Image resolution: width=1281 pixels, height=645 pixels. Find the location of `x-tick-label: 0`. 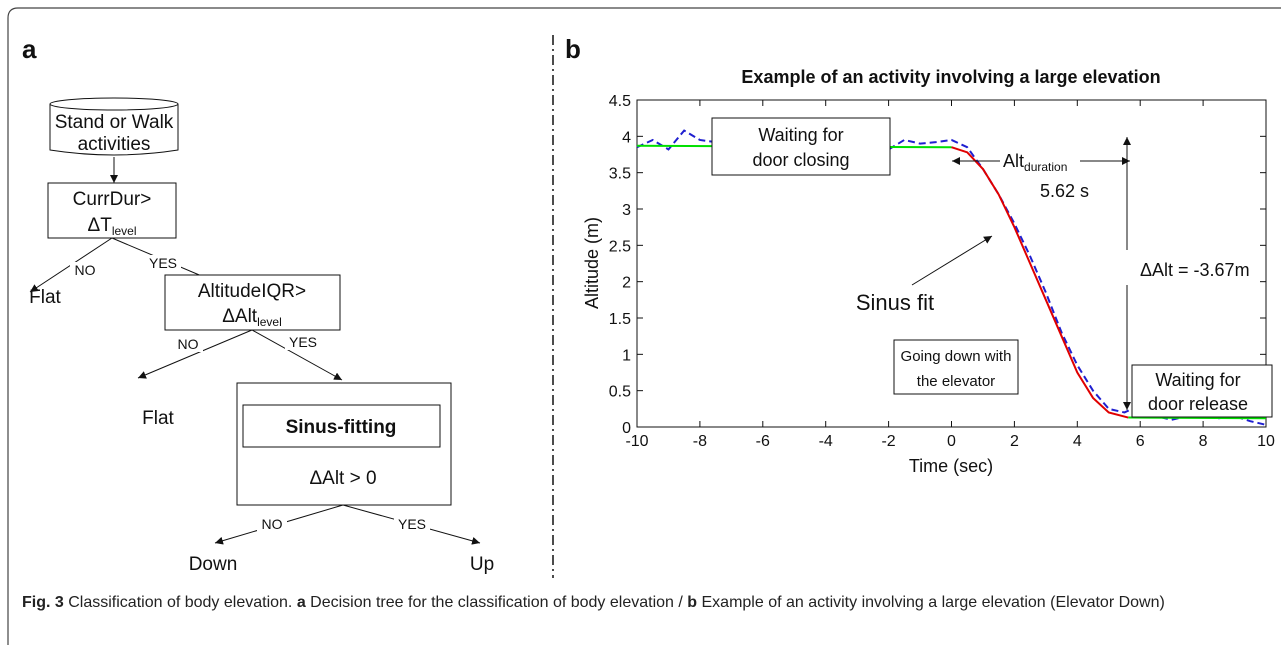

x-tick-label: 0 is located at coordinates (951, 441).